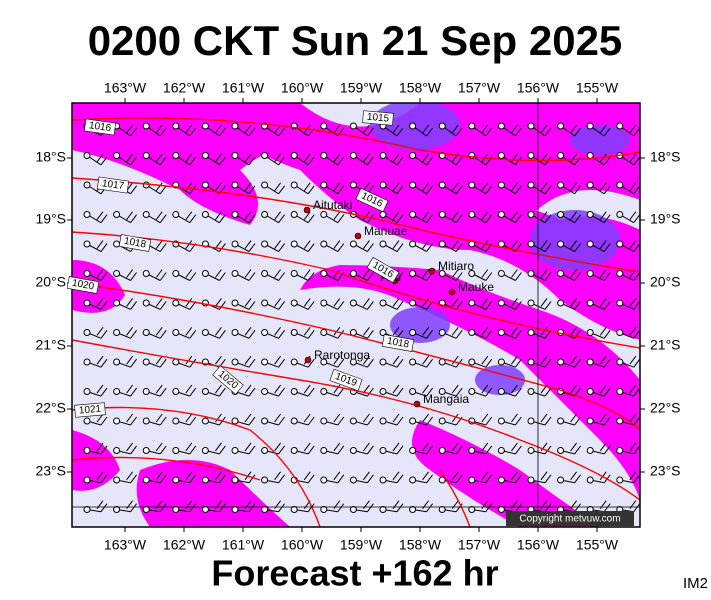  I want to click on longitude-label: 155°W, so click(597, 545).